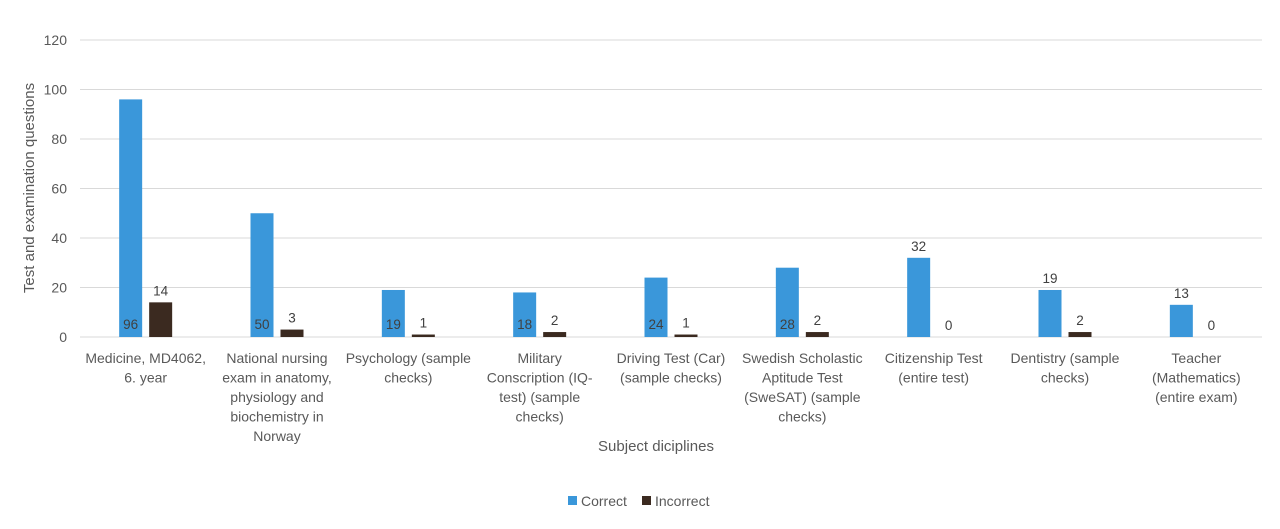 The image size is (1280, 529). What do you see at coordinates (646, 500) in the screenshot?
I see `legend-swatch-incorrect` at bounding box center [646, 500].